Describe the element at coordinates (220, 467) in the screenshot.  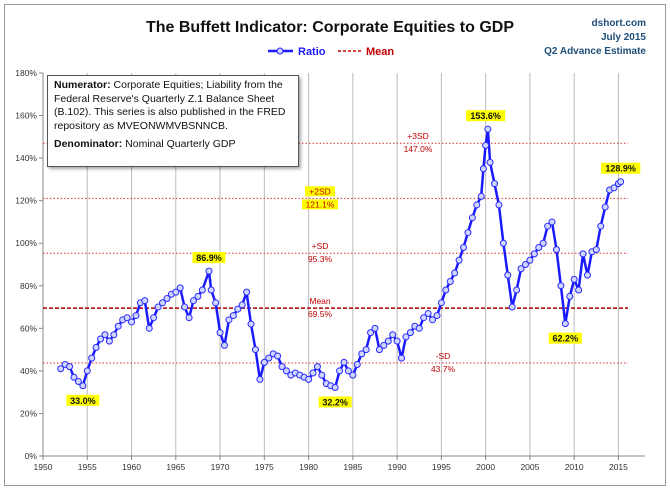
I see `x-tick-label: 1970` at that location.